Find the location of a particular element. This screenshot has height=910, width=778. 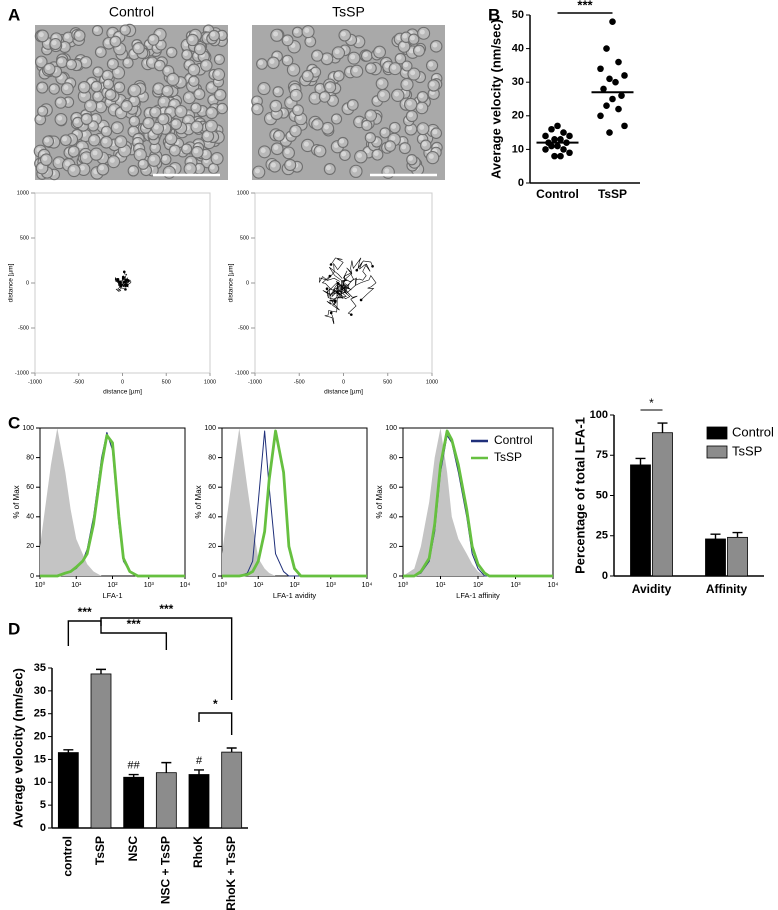

y-tick-label: -500 is located at coordinates (23, 328).